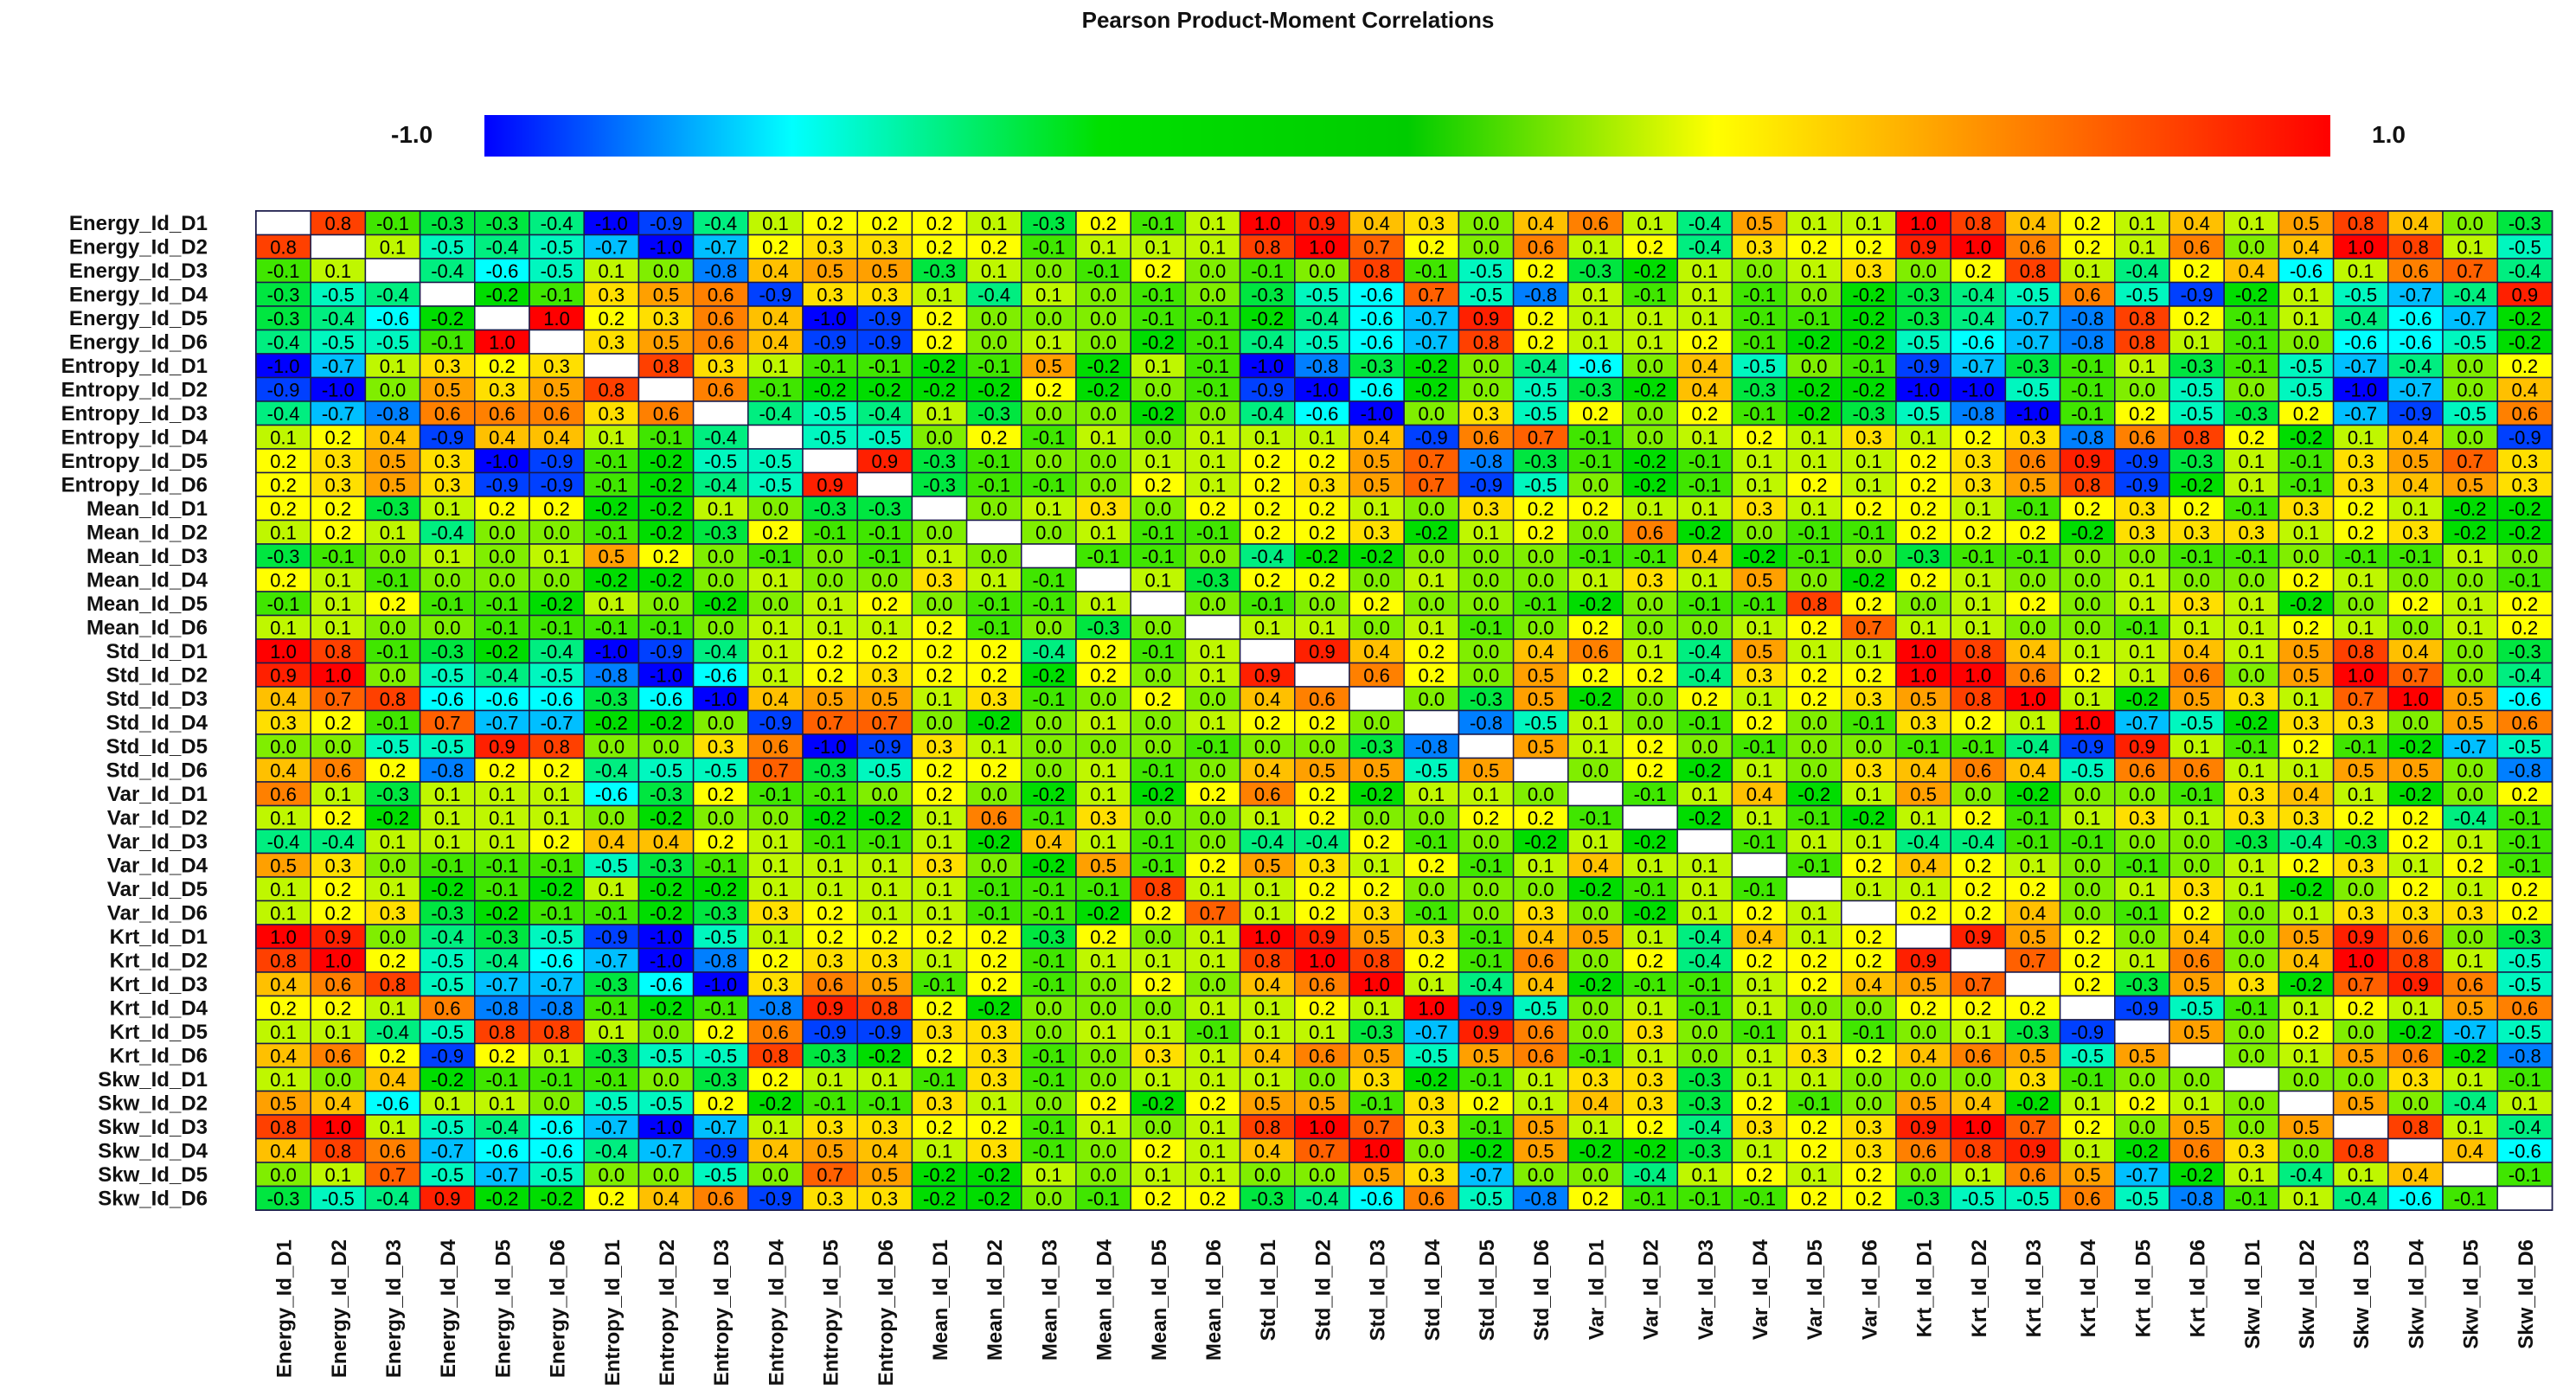 The image size is (2576, 1396). What do you see at coordinates (2361, 675) in the screenshot?
I see `heatmap-cell-label: 1.0` at bounding box center [2361, 675].